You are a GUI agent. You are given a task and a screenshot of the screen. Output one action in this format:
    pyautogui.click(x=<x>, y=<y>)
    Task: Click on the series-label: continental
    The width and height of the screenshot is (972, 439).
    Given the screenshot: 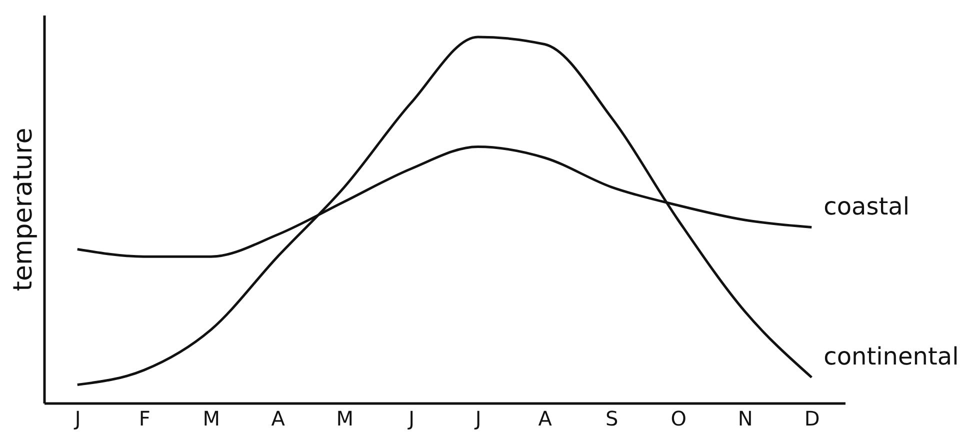 What is the action you would take?
    pyautogui.click(x=891, y=356)
    